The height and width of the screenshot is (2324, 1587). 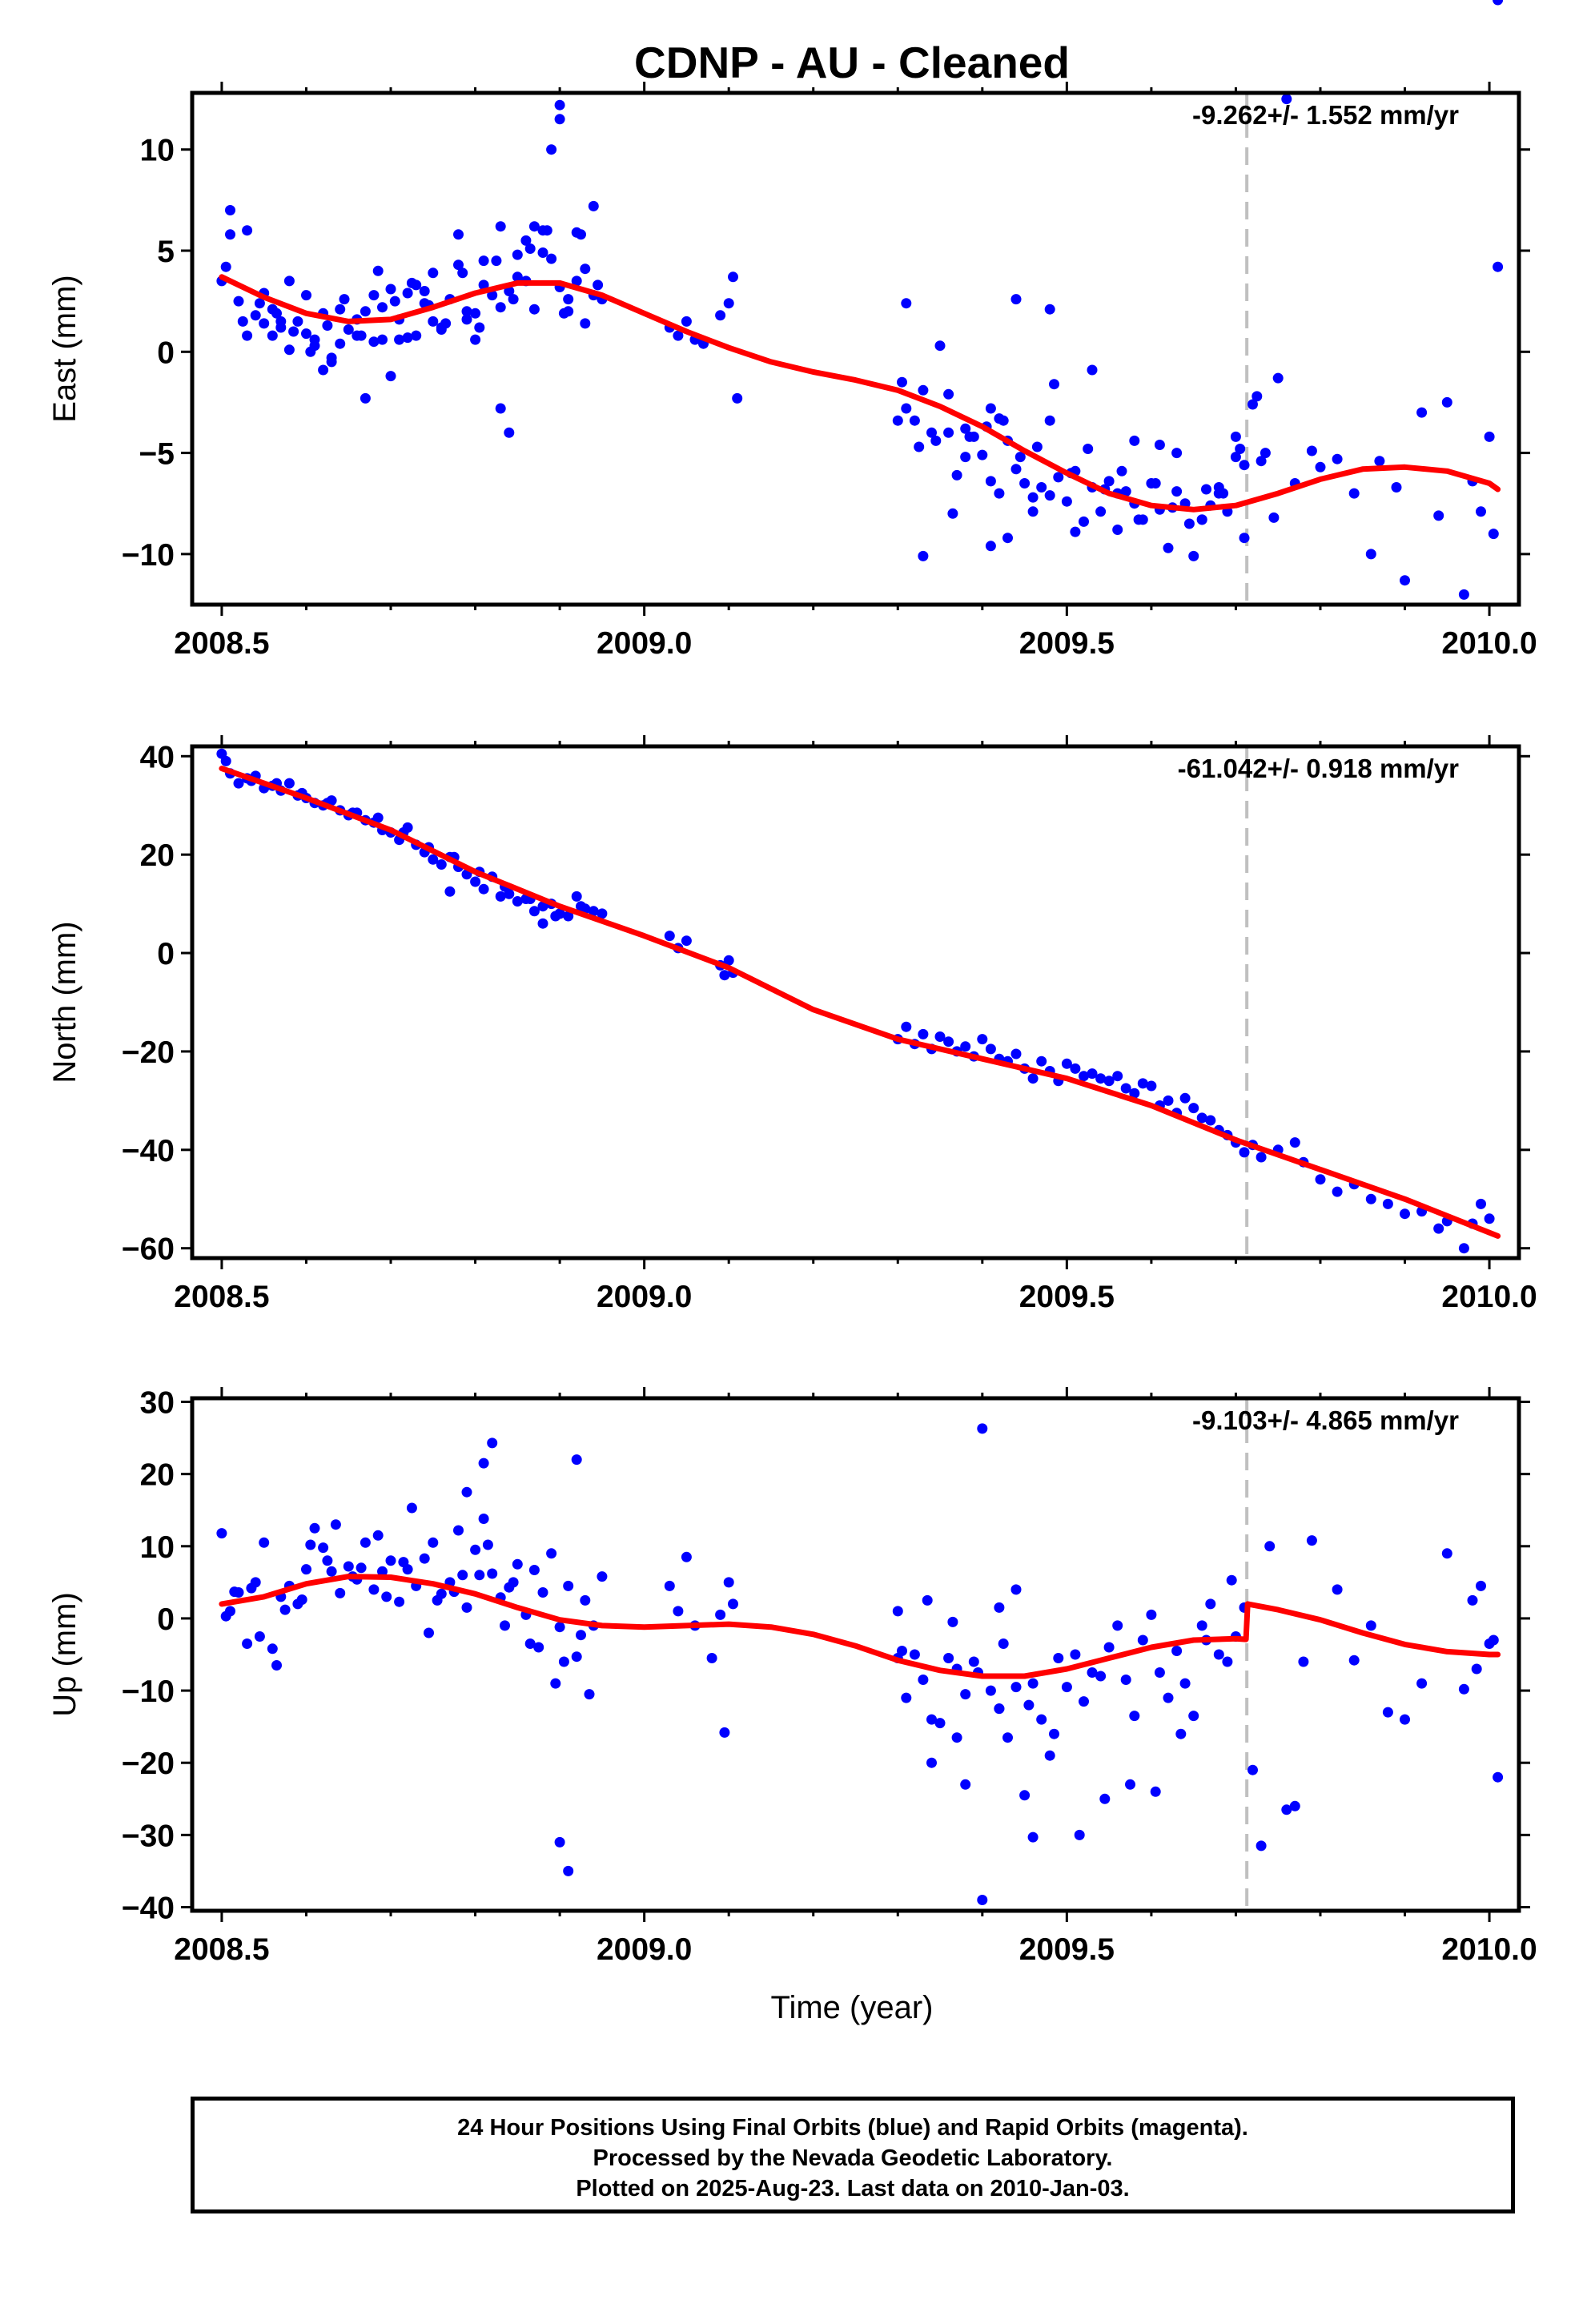 I want to click on east-fit-line, so click(x=860, y=393).